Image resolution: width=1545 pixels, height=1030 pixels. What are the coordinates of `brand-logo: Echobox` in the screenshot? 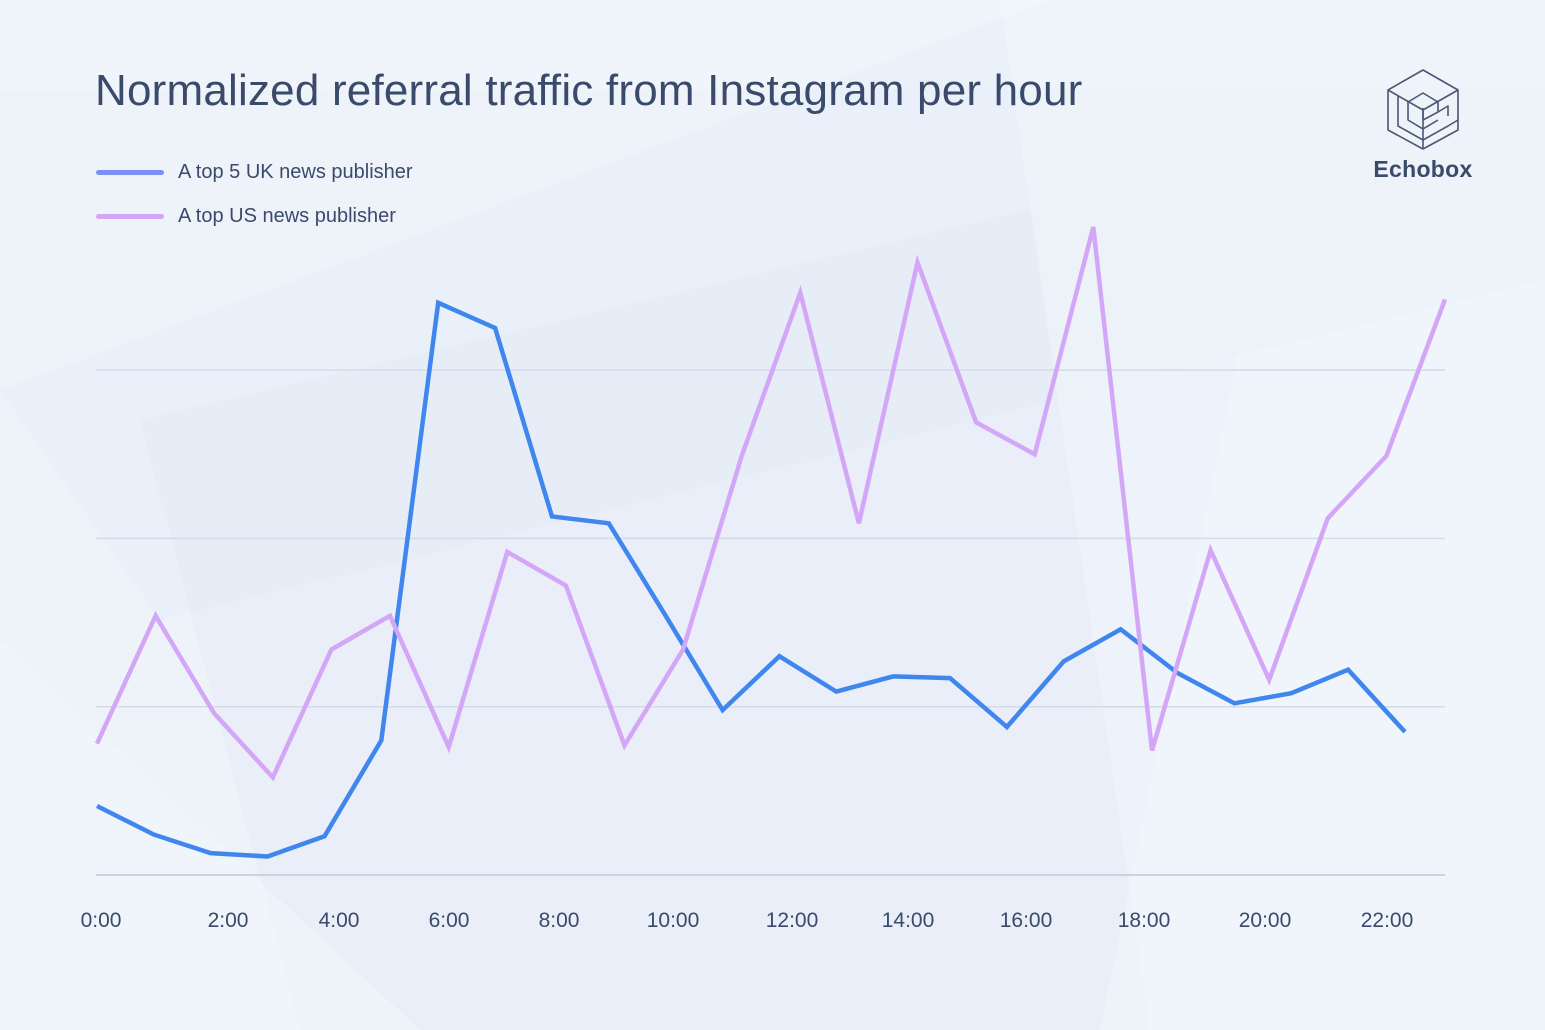 It's located at (1423, 125).